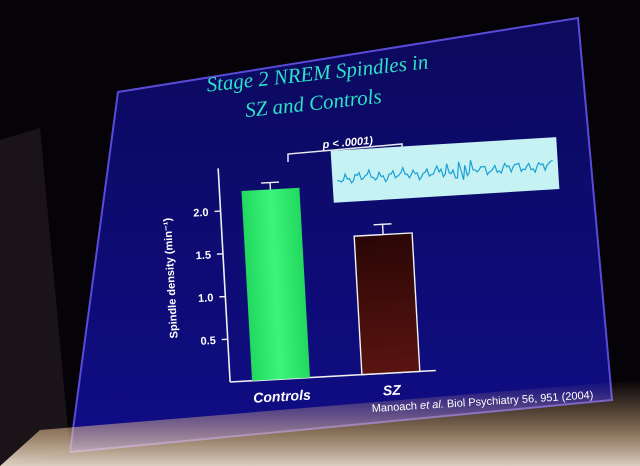 The height and width of the screenshot is (466, 640). Describe the element at coordinates (282, 396) in the screenshot. I see `x-category-label: Controls` at that location.